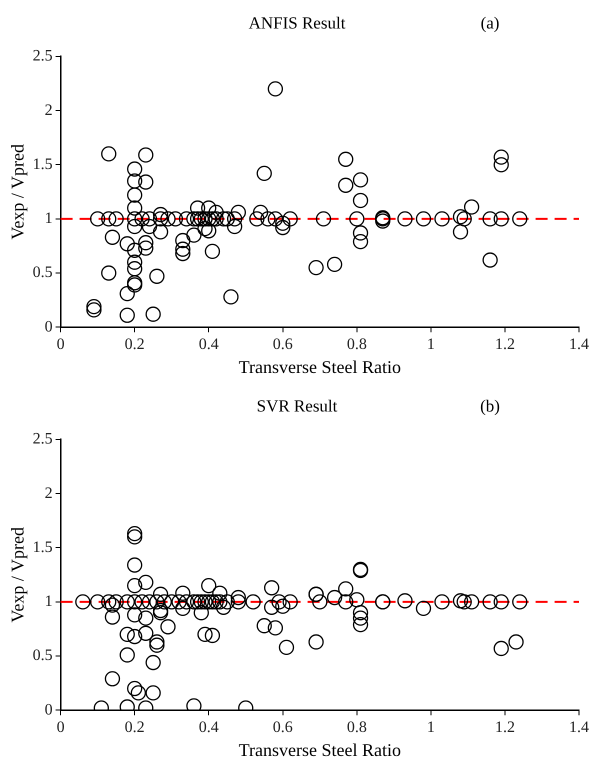  I want to click on chart-title: ANFIS Result, so click(297, 23).